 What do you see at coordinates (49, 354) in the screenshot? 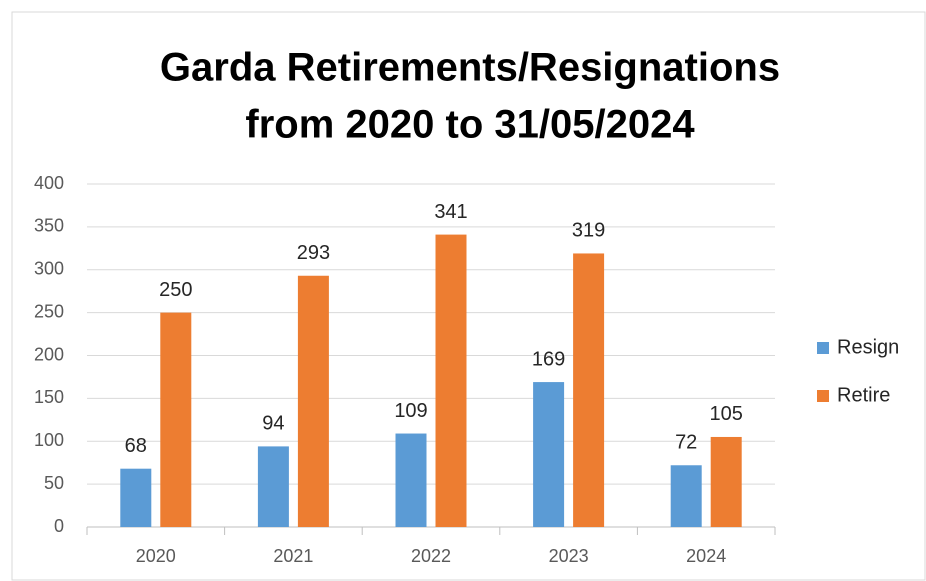
I see `y-tick-label: 200` at bounding box center [49, 354].